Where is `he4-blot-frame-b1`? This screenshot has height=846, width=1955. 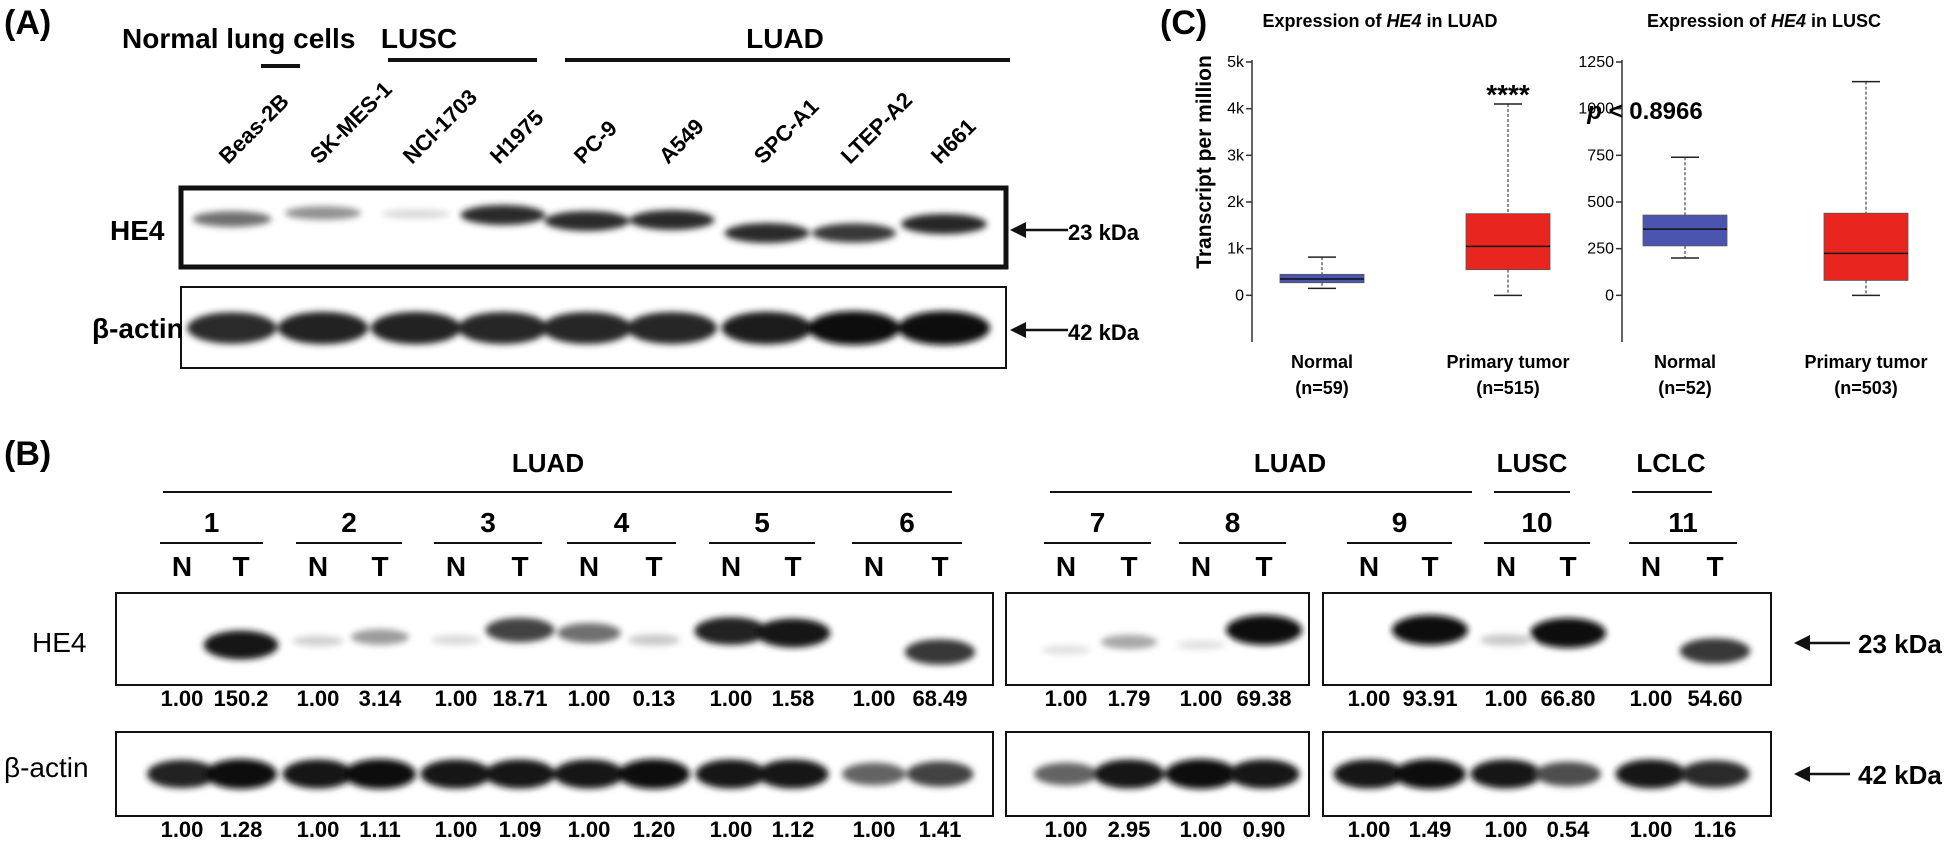
he4-blot-frame-b1 is located at coordinates (554, 639).